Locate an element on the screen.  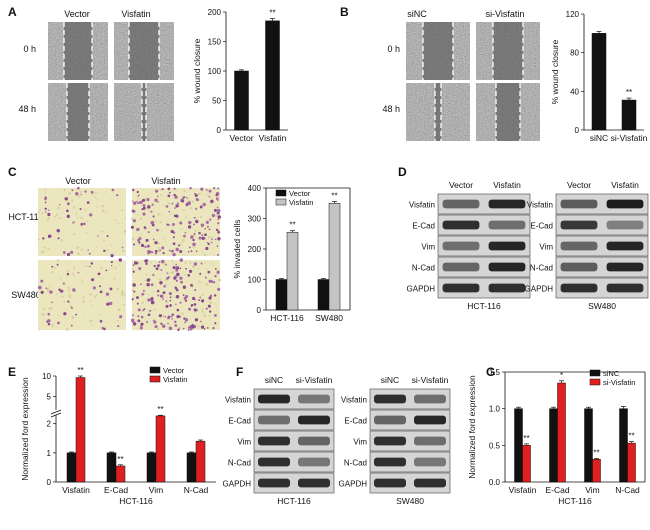
lane-label: si-Visfatin is located at coordinates (430, 380).